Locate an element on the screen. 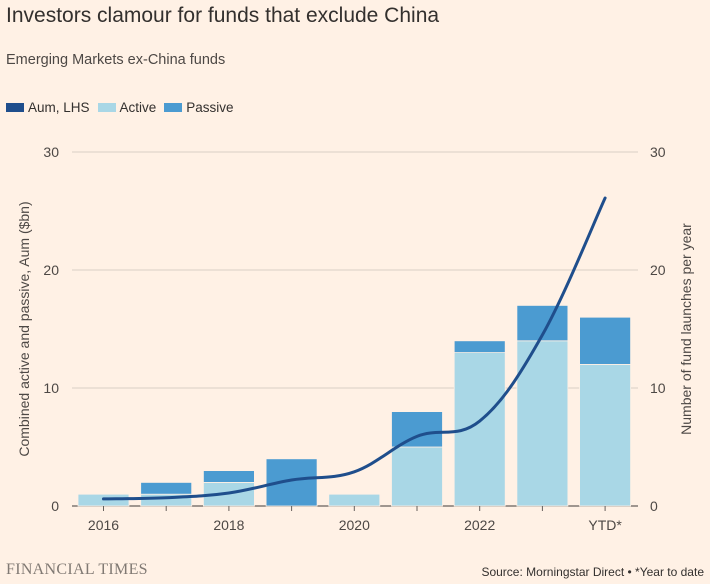  ft-logo: FINANCIAL TIMES is located at coordinates (77, 569).